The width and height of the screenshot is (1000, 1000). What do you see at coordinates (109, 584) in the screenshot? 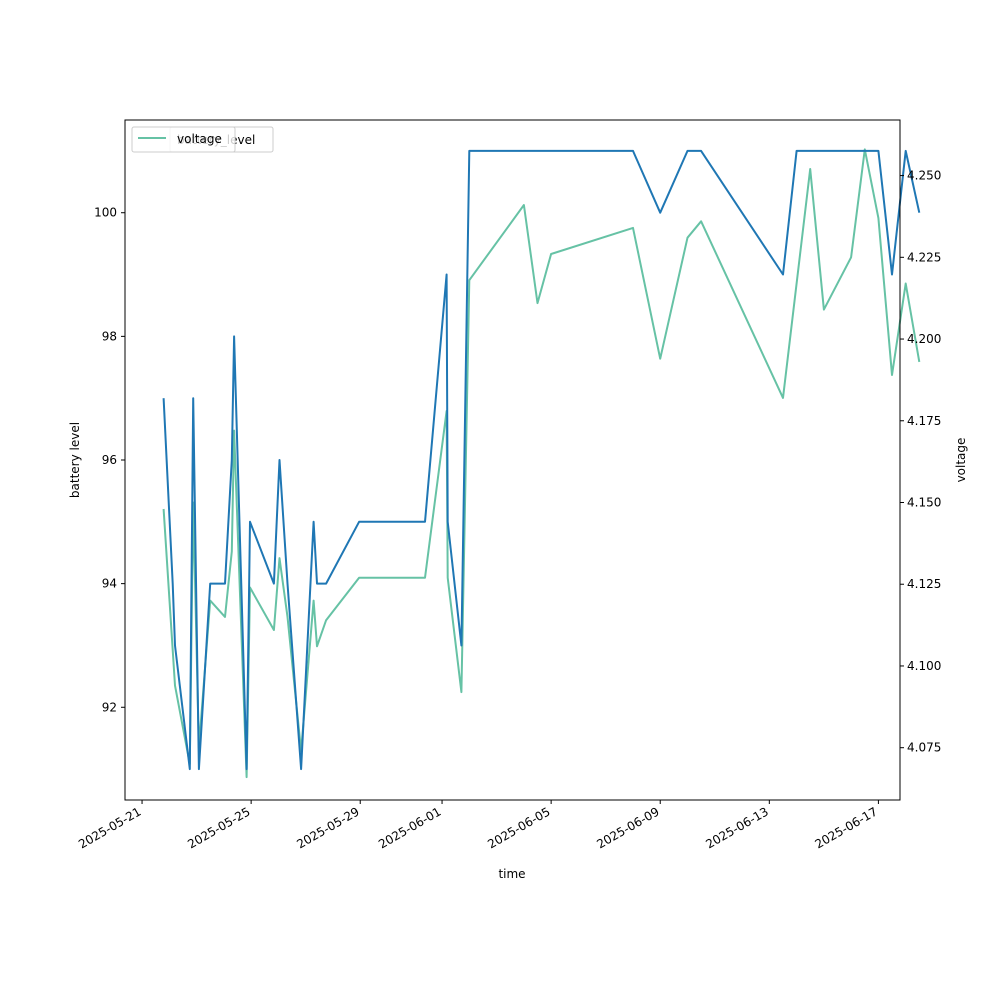
I see `y-left-tick-label: 94` at bounding box center [109, 584].